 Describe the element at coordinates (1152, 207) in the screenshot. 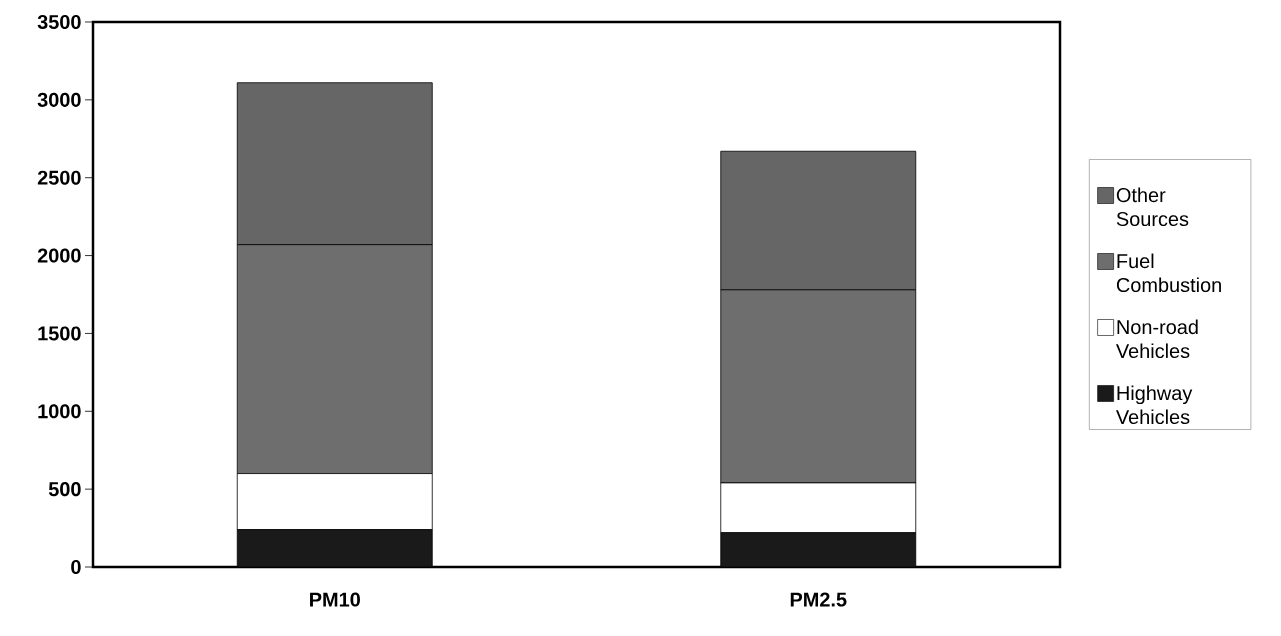

I see `legend-label: Other Sources` at that location.